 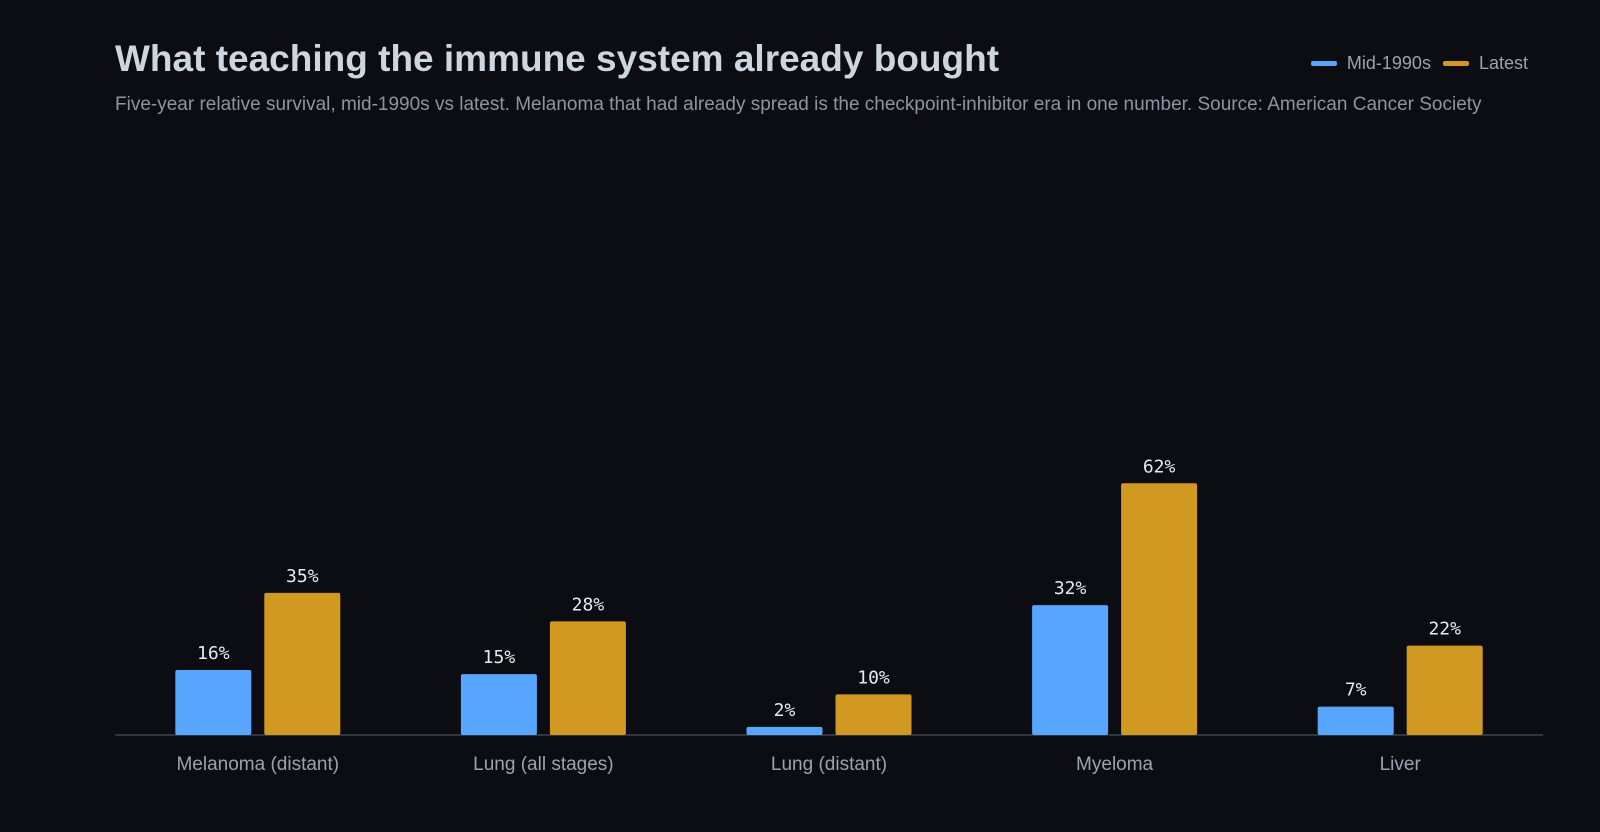 I want to click on legend-item-series-0: Mid-1990s, so click(x=1370, y=63).